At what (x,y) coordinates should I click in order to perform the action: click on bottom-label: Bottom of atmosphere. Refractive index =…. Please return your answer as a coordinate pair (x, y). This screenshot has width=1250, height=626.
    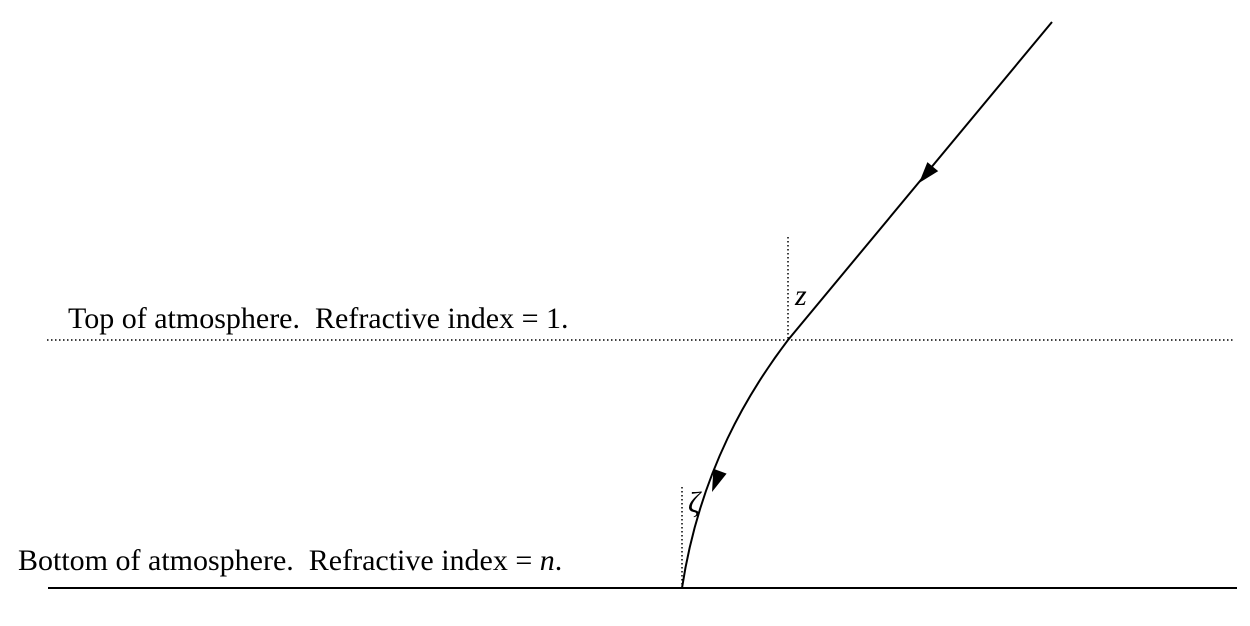
    Looking at the image, I should click on (290, 560).